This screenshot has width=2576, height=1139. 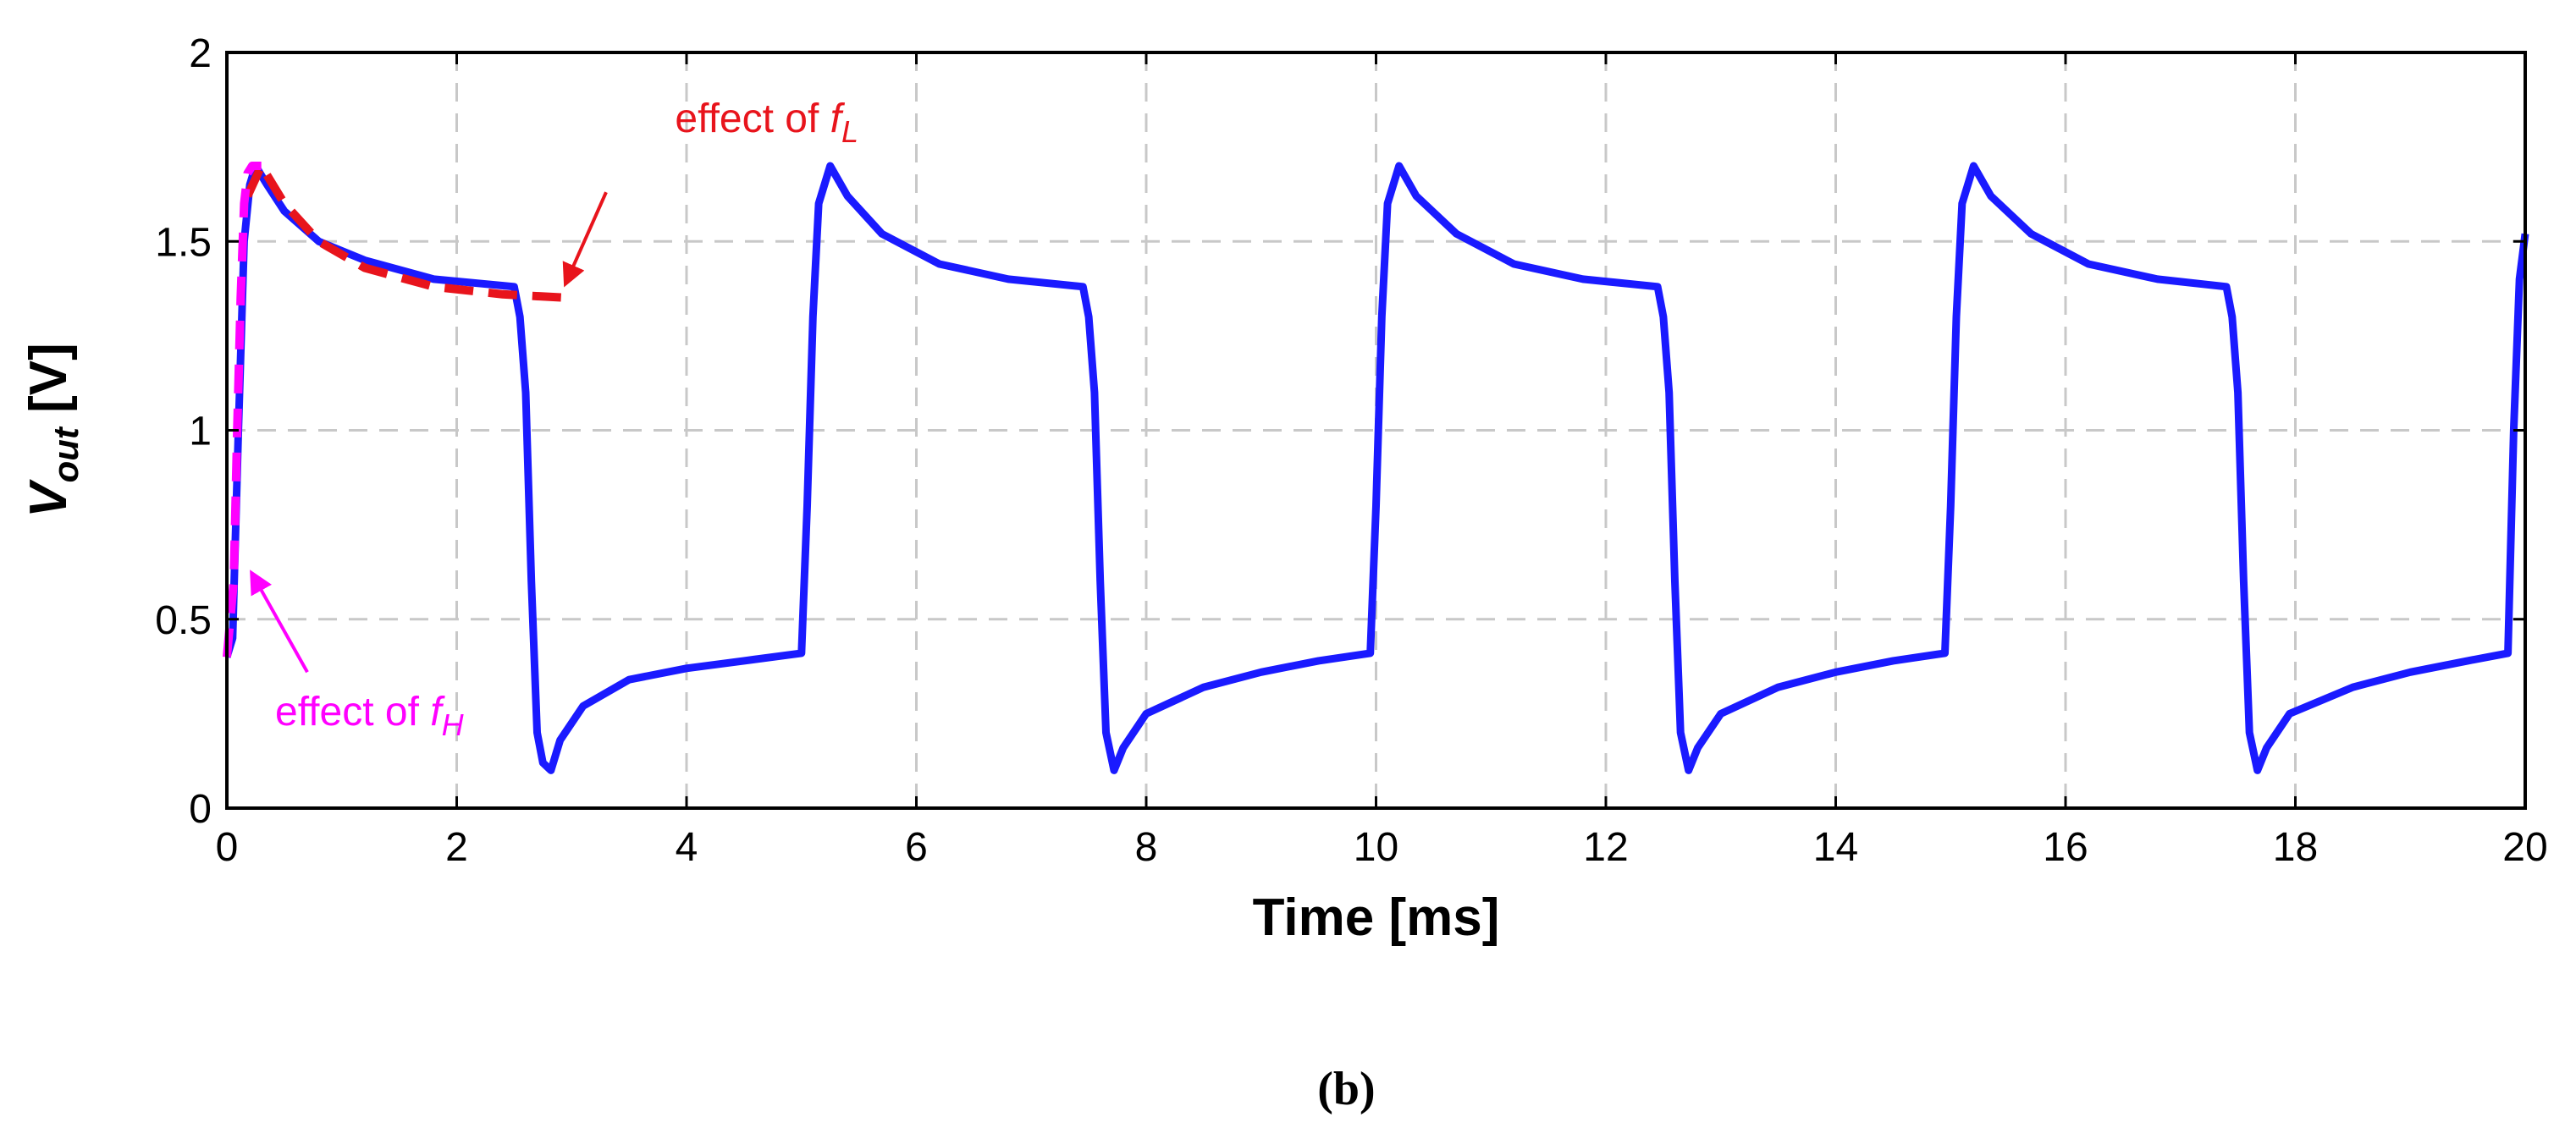 What do you see at coordinates (201, 810) in the screenshot?
I see `y-tick-label: 0` at bounding box center [201, 810].